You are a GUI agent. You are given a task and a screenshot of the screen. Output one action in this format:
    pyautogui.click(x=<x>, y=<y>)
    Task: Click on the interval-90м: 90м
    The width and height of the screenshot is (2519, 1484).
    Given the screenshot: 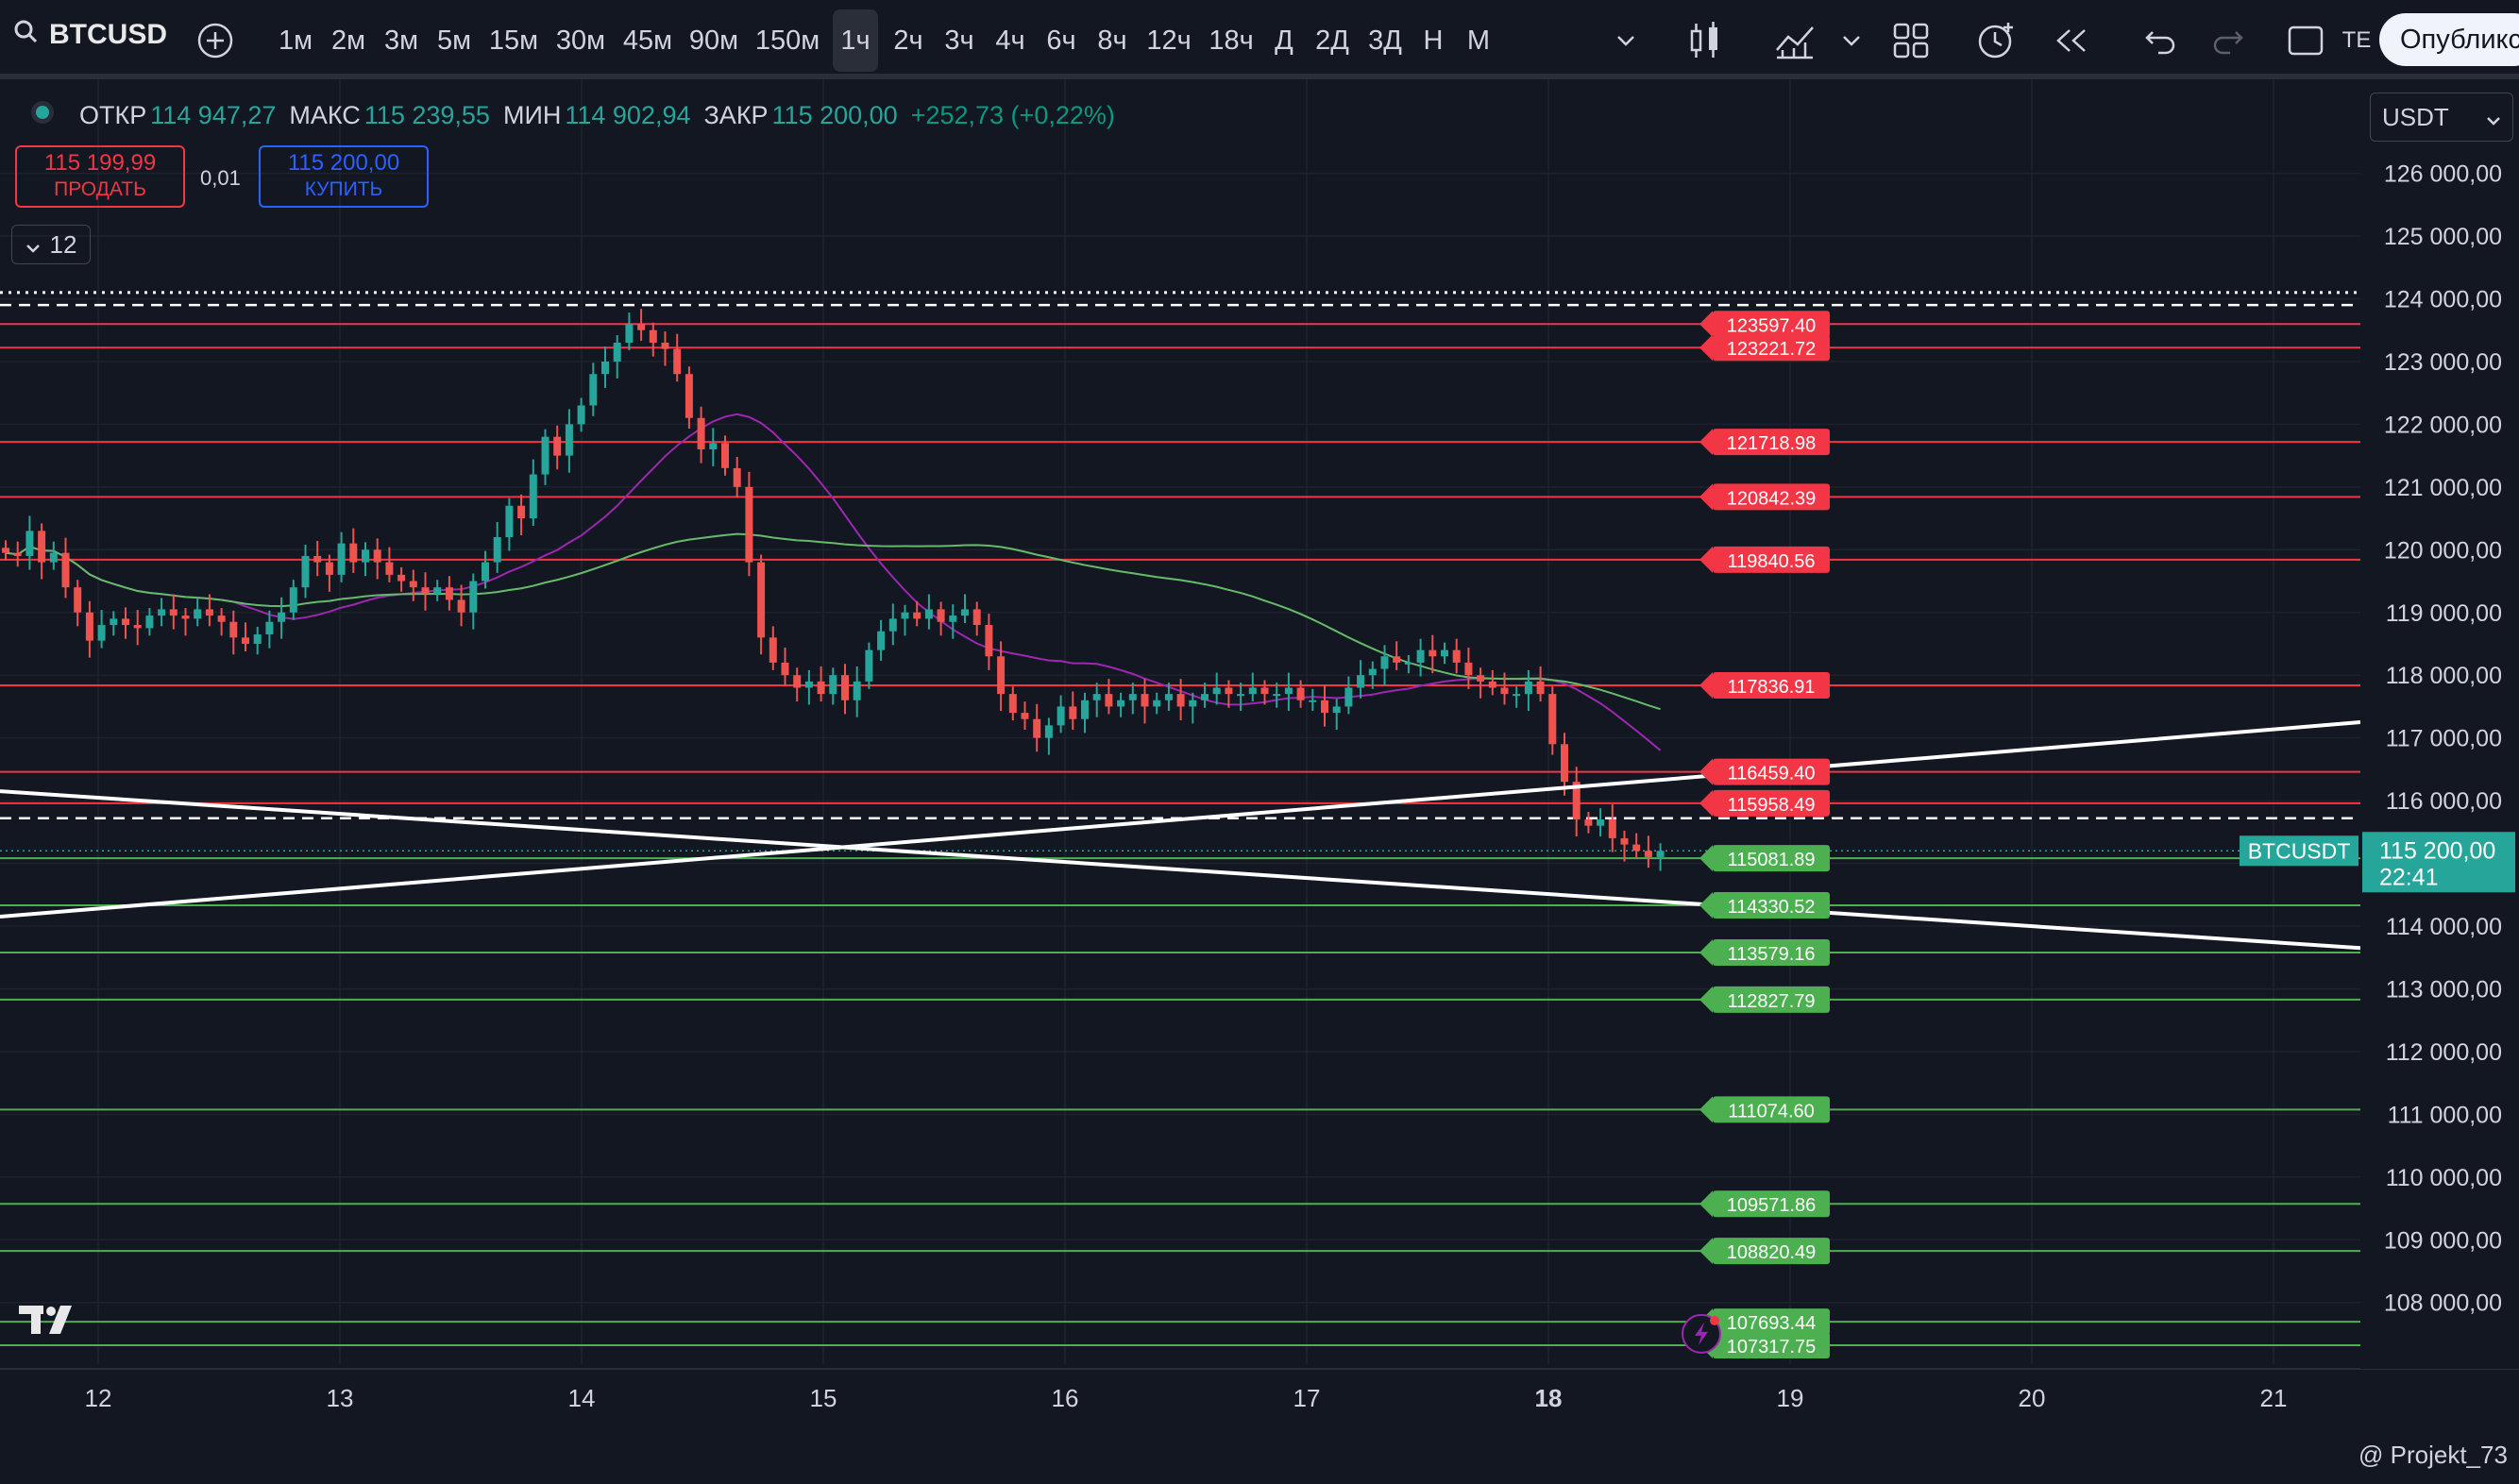 What is the action you would take?
    pyautogui.click(x=713, y=40)
    